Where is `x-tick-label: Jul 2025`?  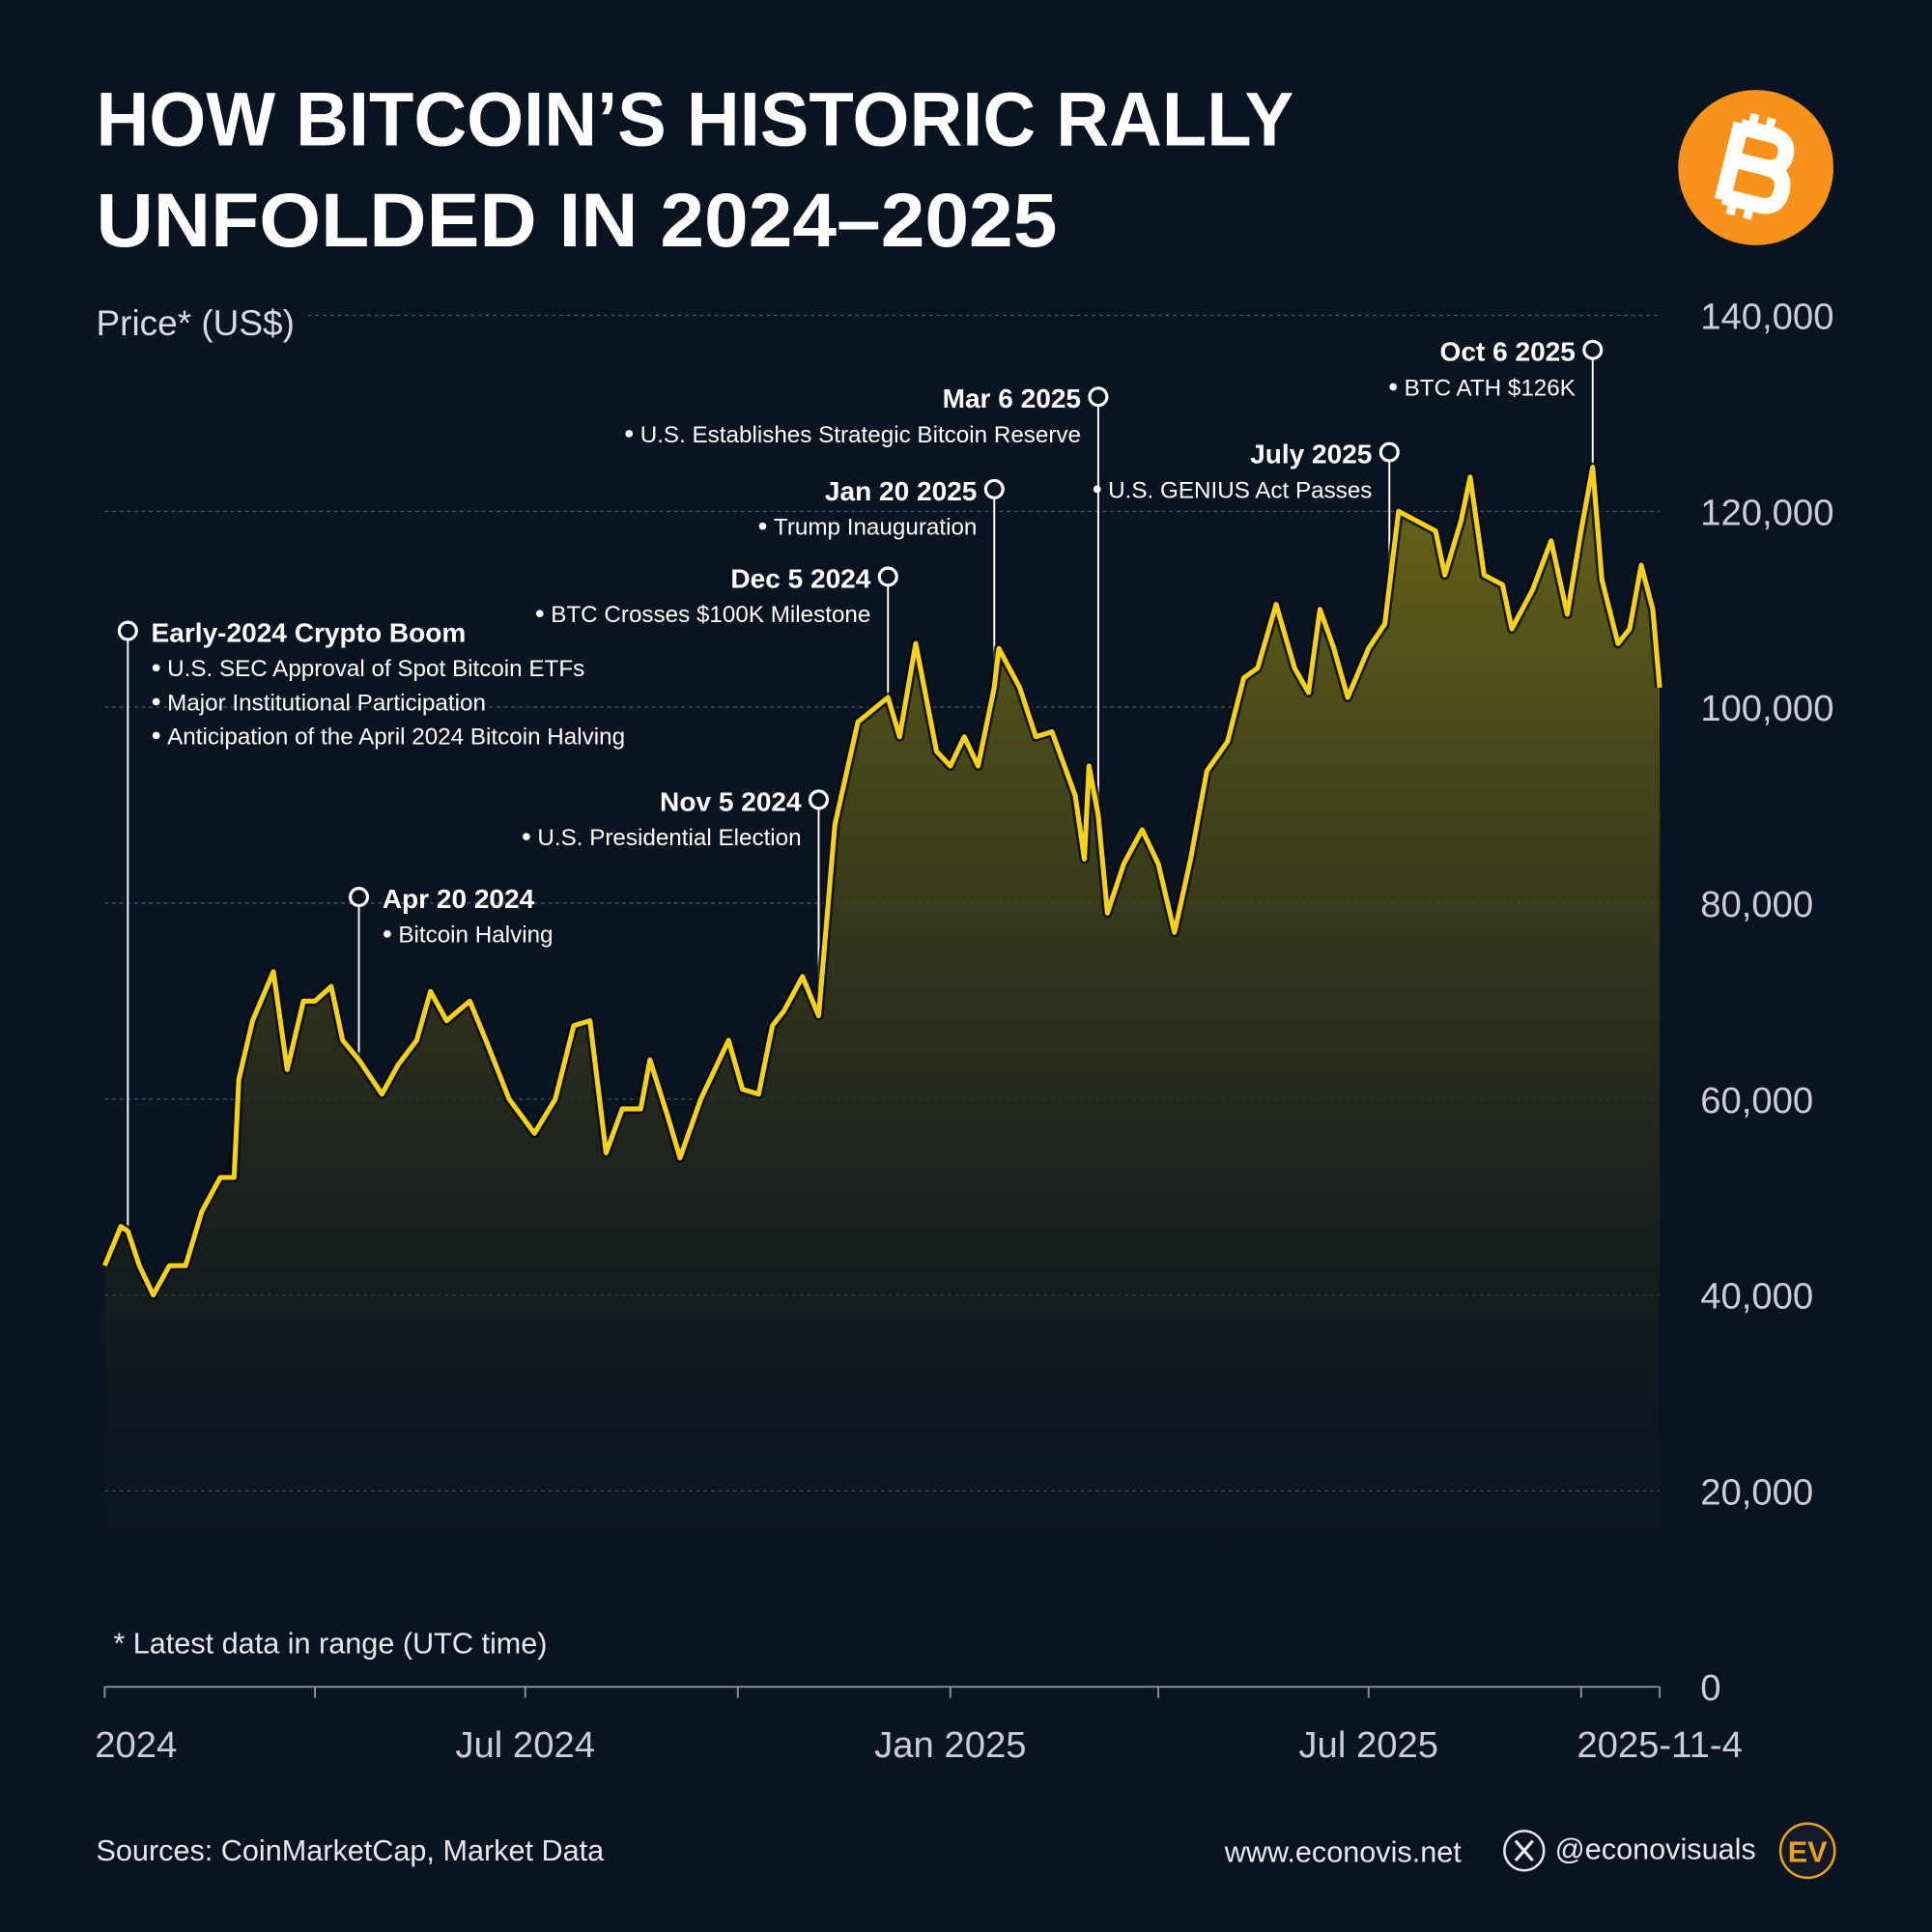 x-tick-label: Jul 2025 is located at coordinates (1368, 1745).